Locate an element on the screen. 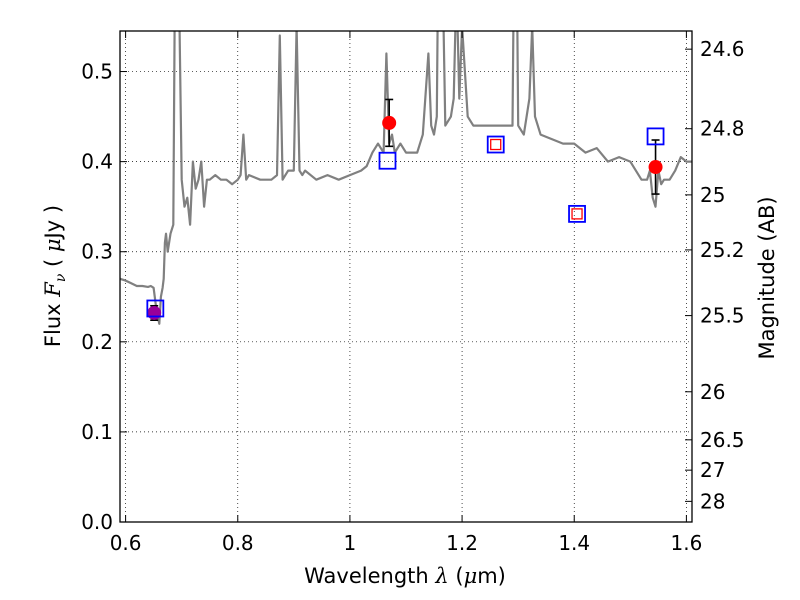 The height and width of the screenshot is (600, 800). y-tick-label: 0.5 is located at coordinates (97, 72).